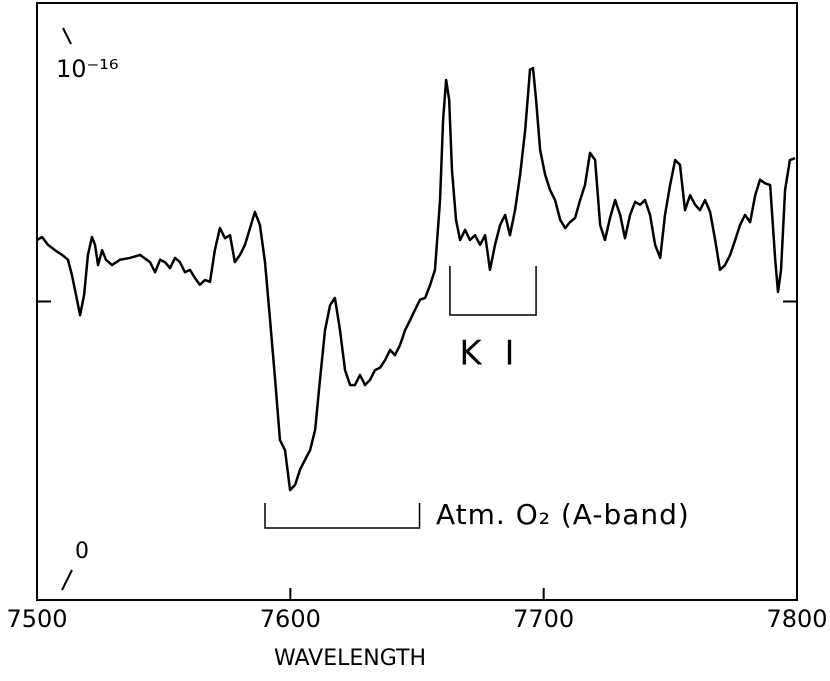 Image resolution: width=830 pixels, height=681 pixels. I want to click on x-tick-label: 7600, so click(290, 619).